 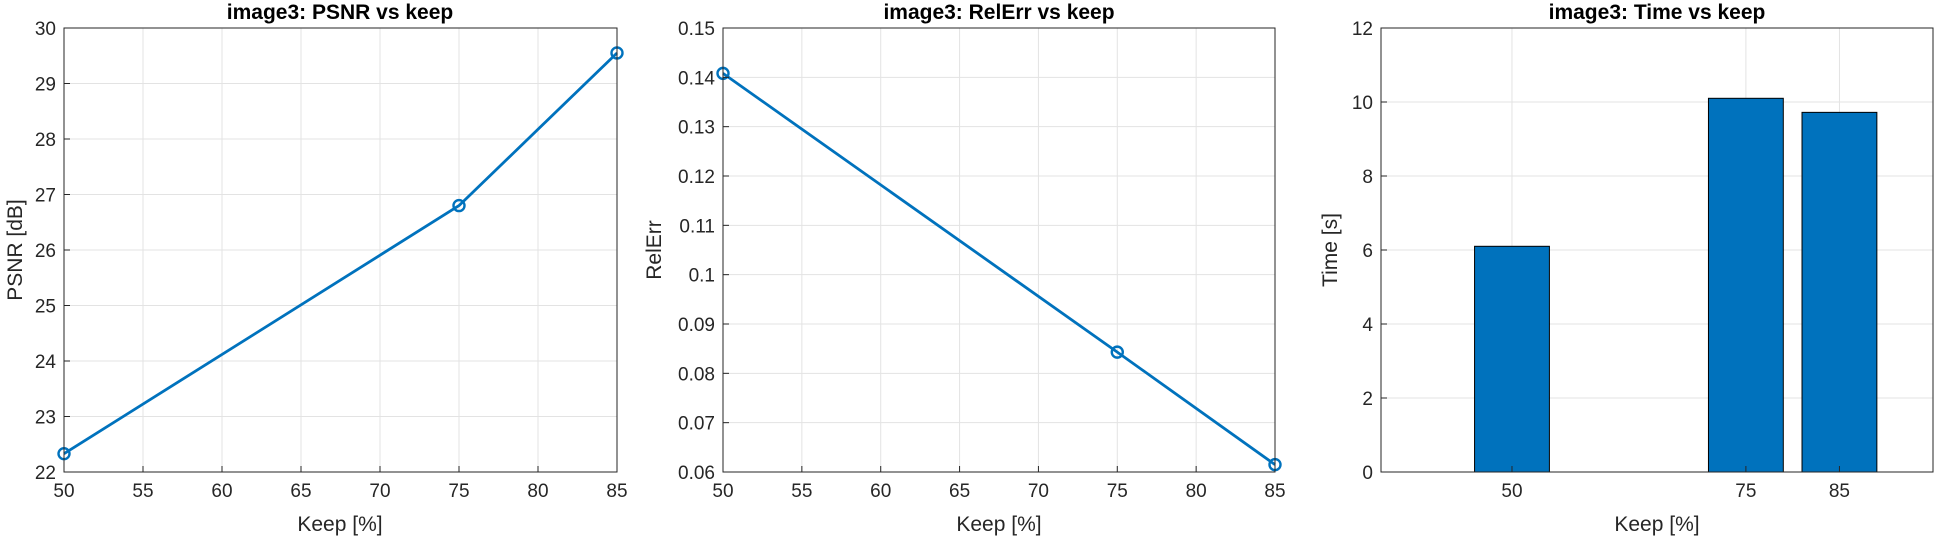 I want to click on psnr-x-tick-label: 65, so click(x=300, y=491).